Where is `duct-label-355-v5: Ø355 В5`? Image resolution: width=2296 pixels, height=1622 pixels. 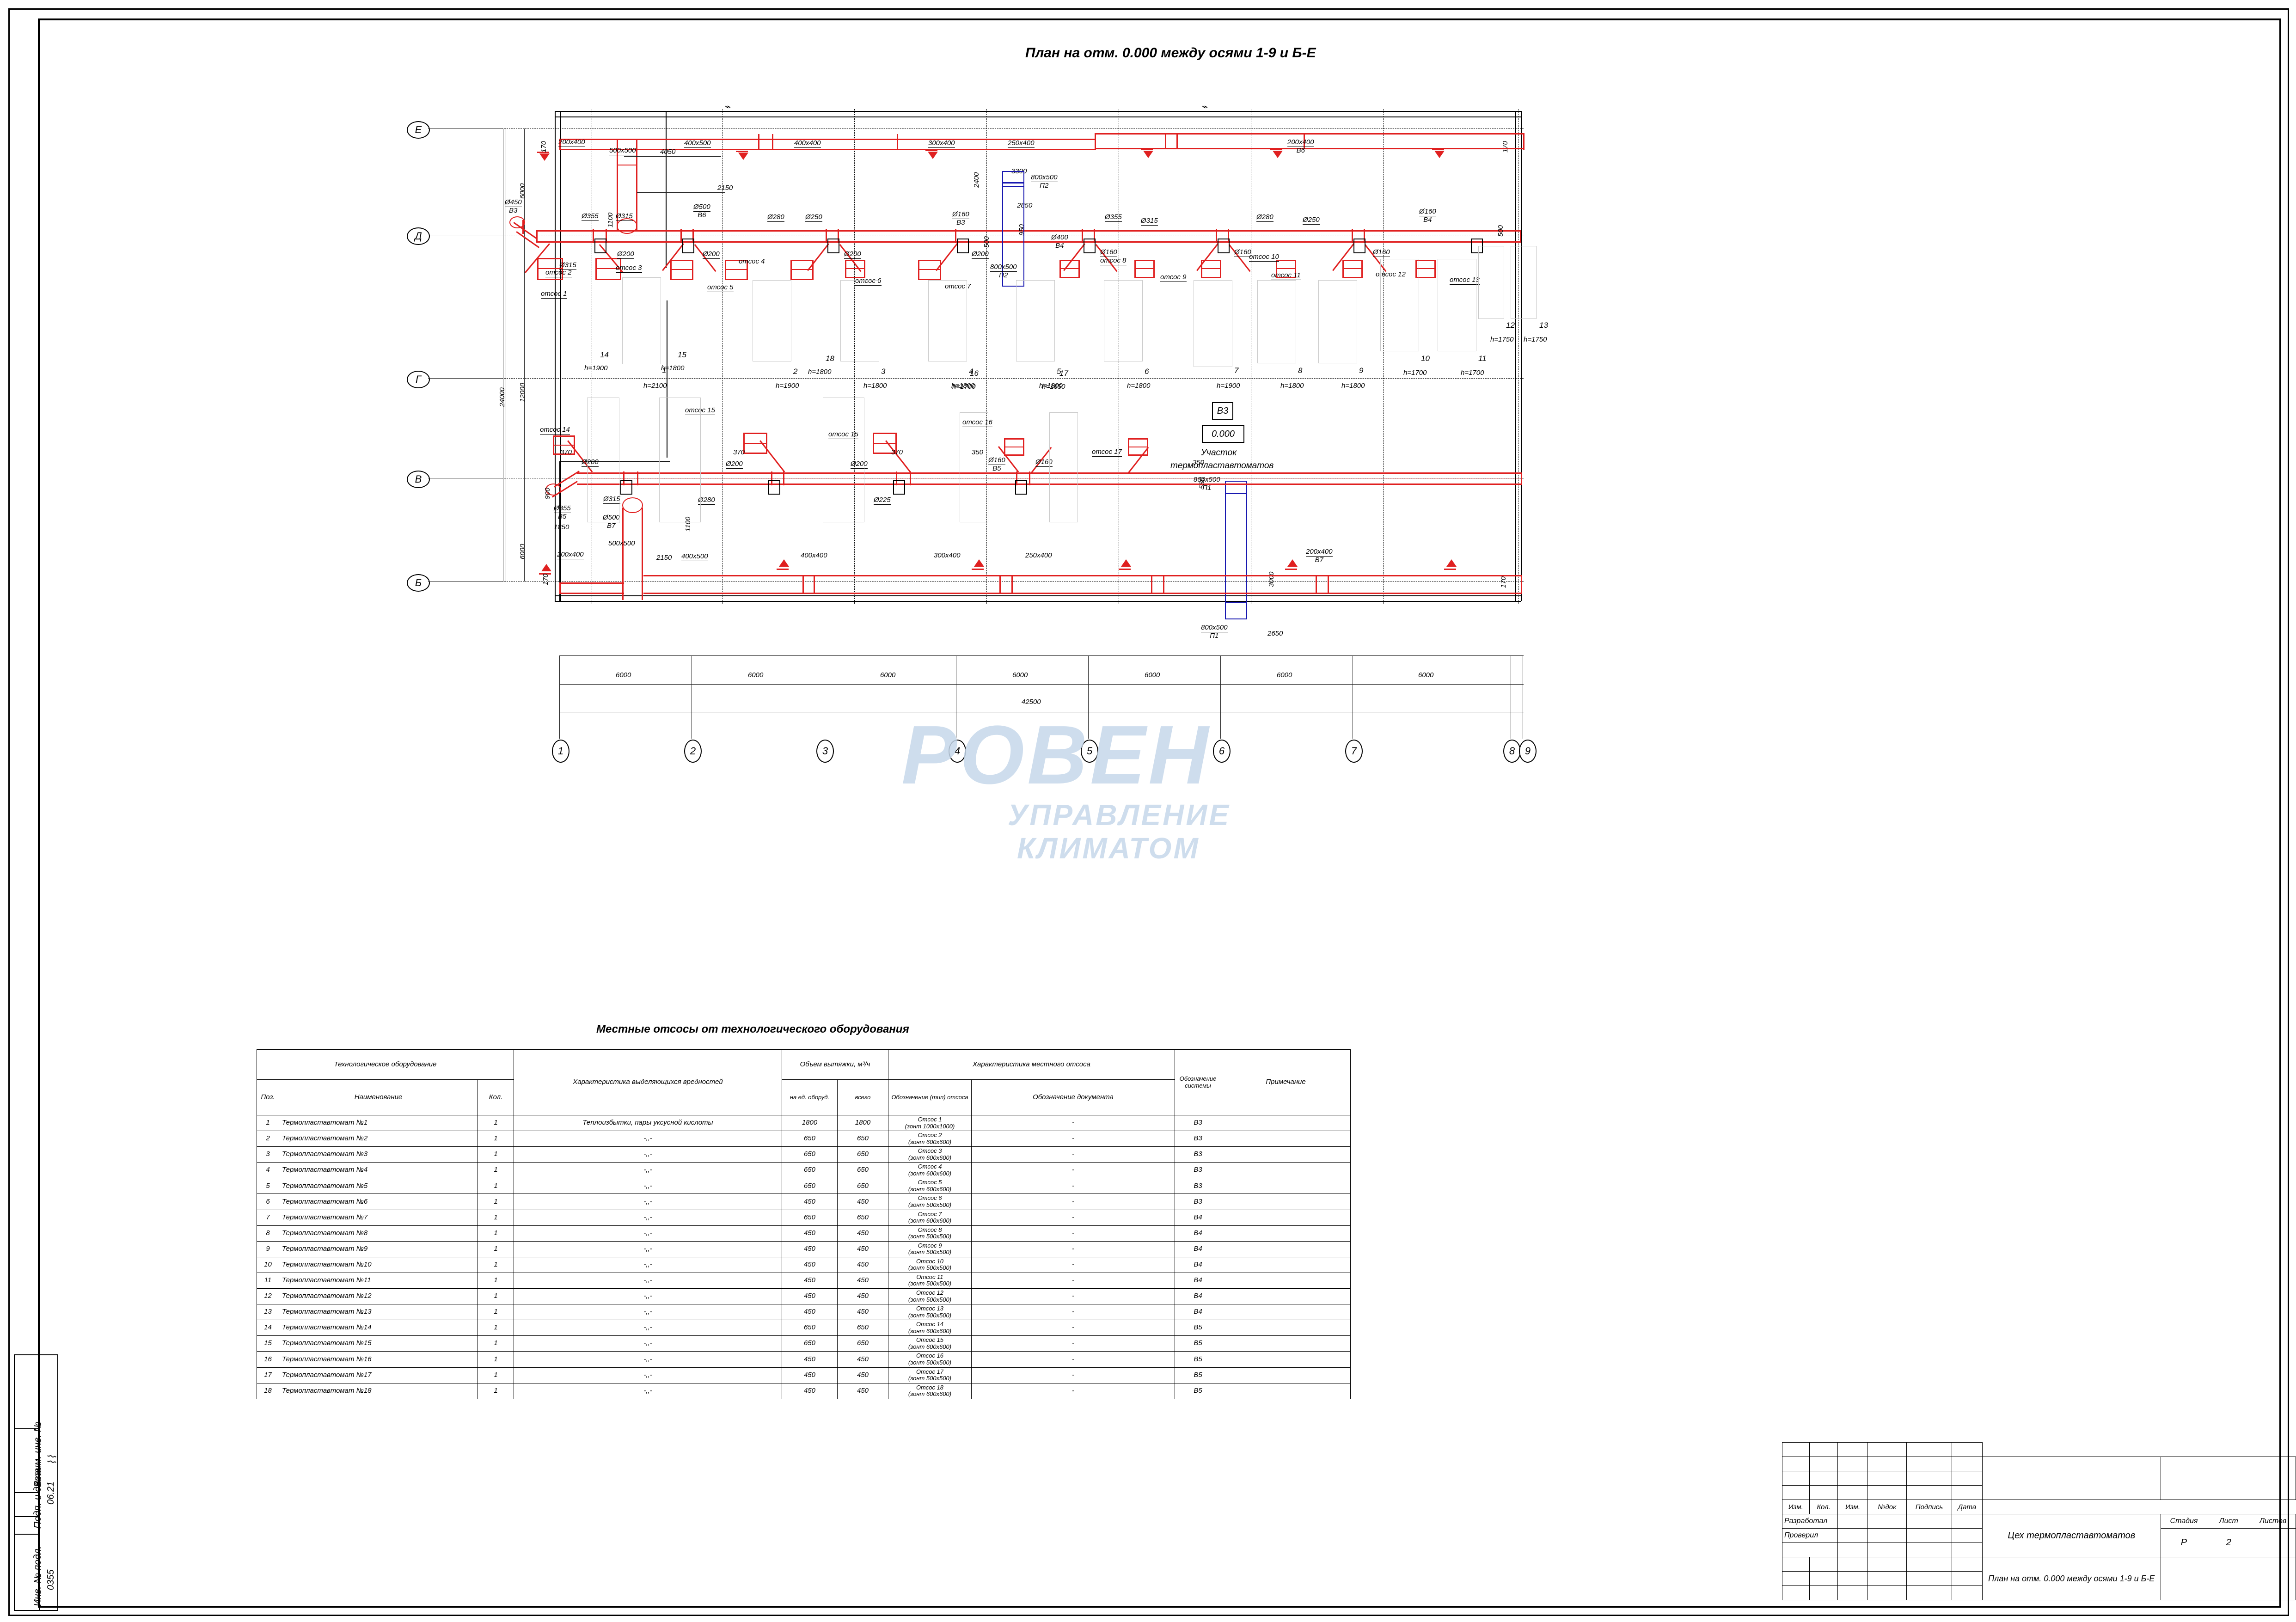 duct-label-355-v5: Ø355 В5 is located at coordinates (562, 512).